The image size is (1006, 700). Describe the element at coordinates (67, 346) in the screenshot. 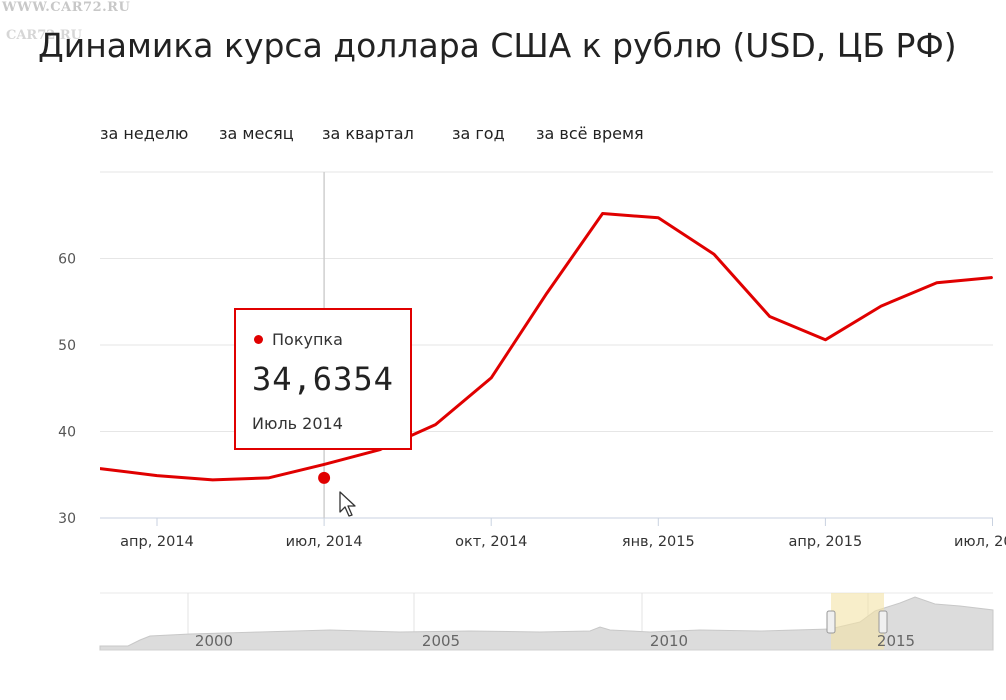

I see `y-tick-label: 50` at that location.